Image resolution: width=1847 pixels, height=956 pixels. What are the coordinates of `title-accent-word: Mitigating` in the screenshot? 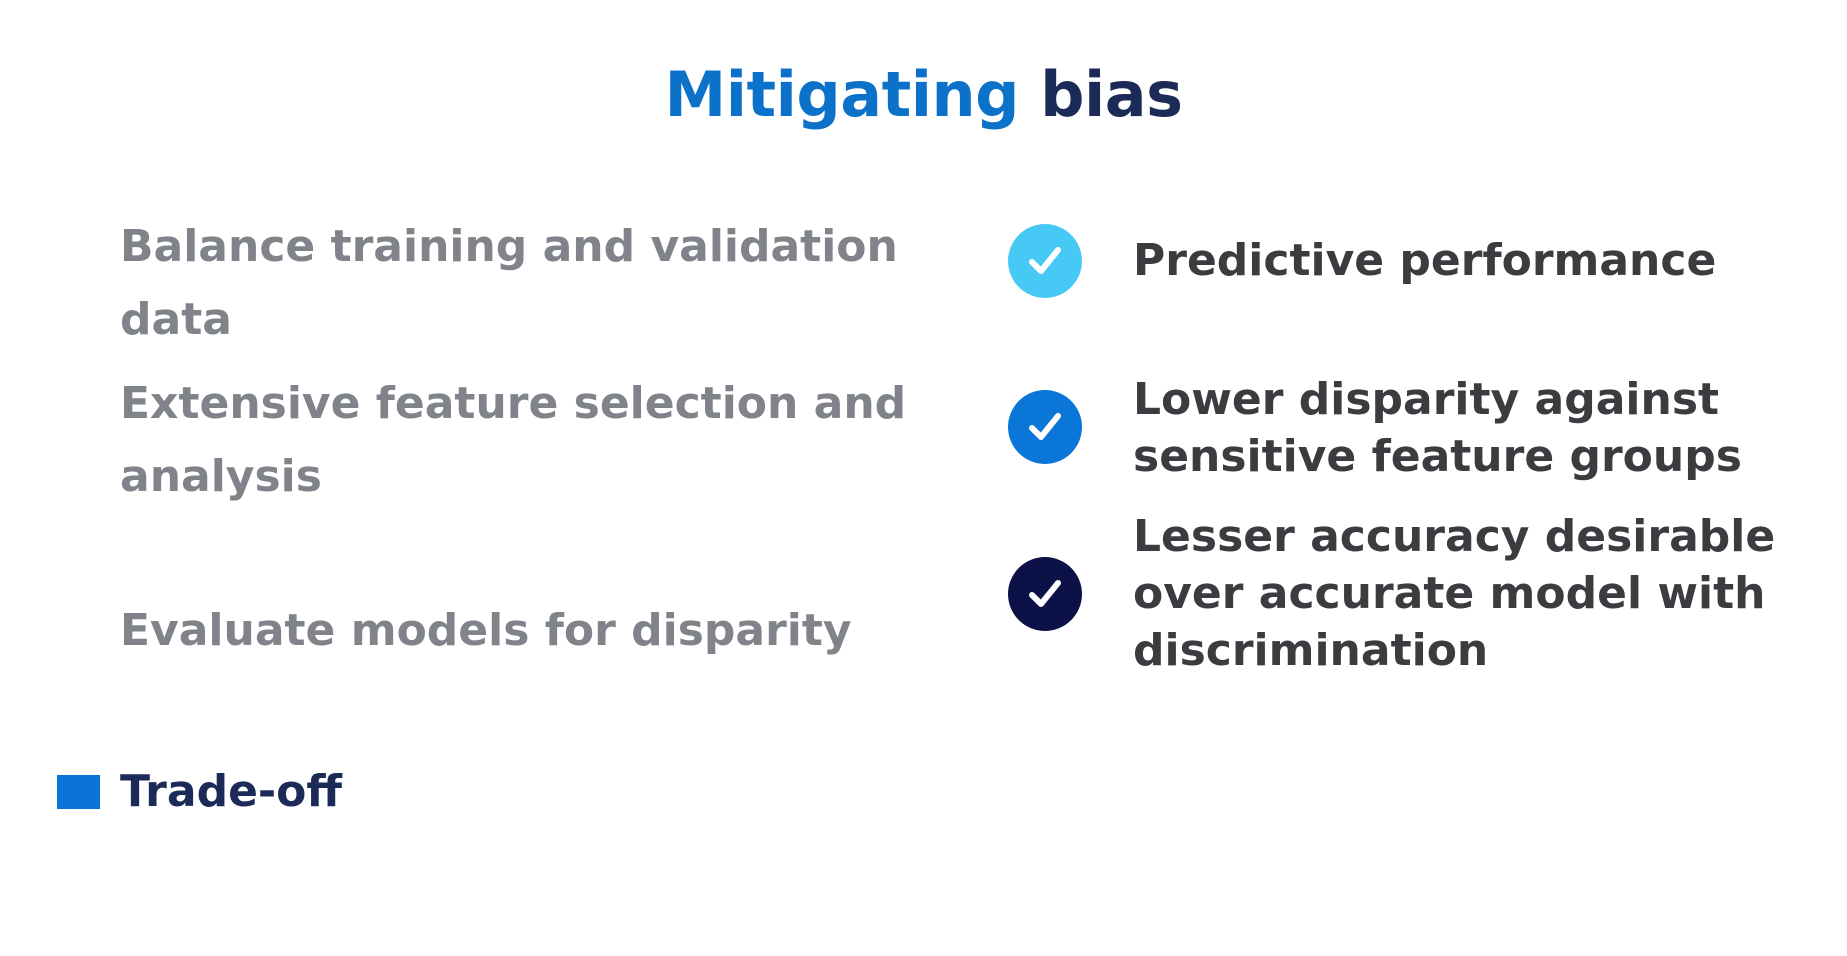 It's located at (842, 94).